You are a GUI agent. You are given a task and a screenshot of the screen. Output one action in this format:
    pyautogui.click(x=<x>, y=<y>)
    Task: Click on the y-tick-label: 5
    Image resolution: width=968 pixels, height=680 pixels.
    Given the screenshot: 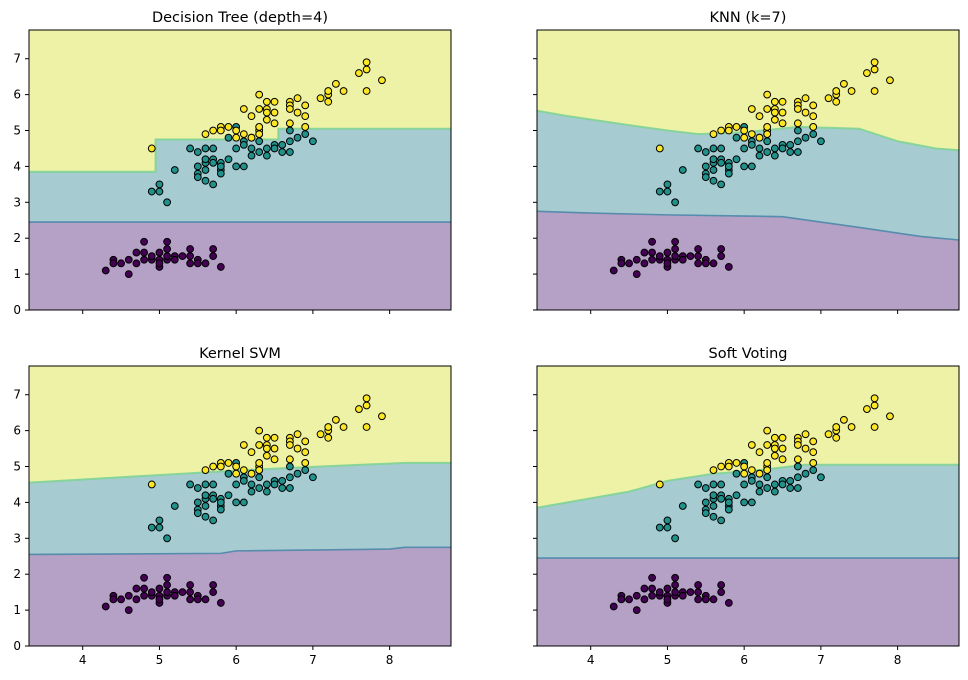 What is the action you would take?
    pyautogui.click(x=17, y=467)
    